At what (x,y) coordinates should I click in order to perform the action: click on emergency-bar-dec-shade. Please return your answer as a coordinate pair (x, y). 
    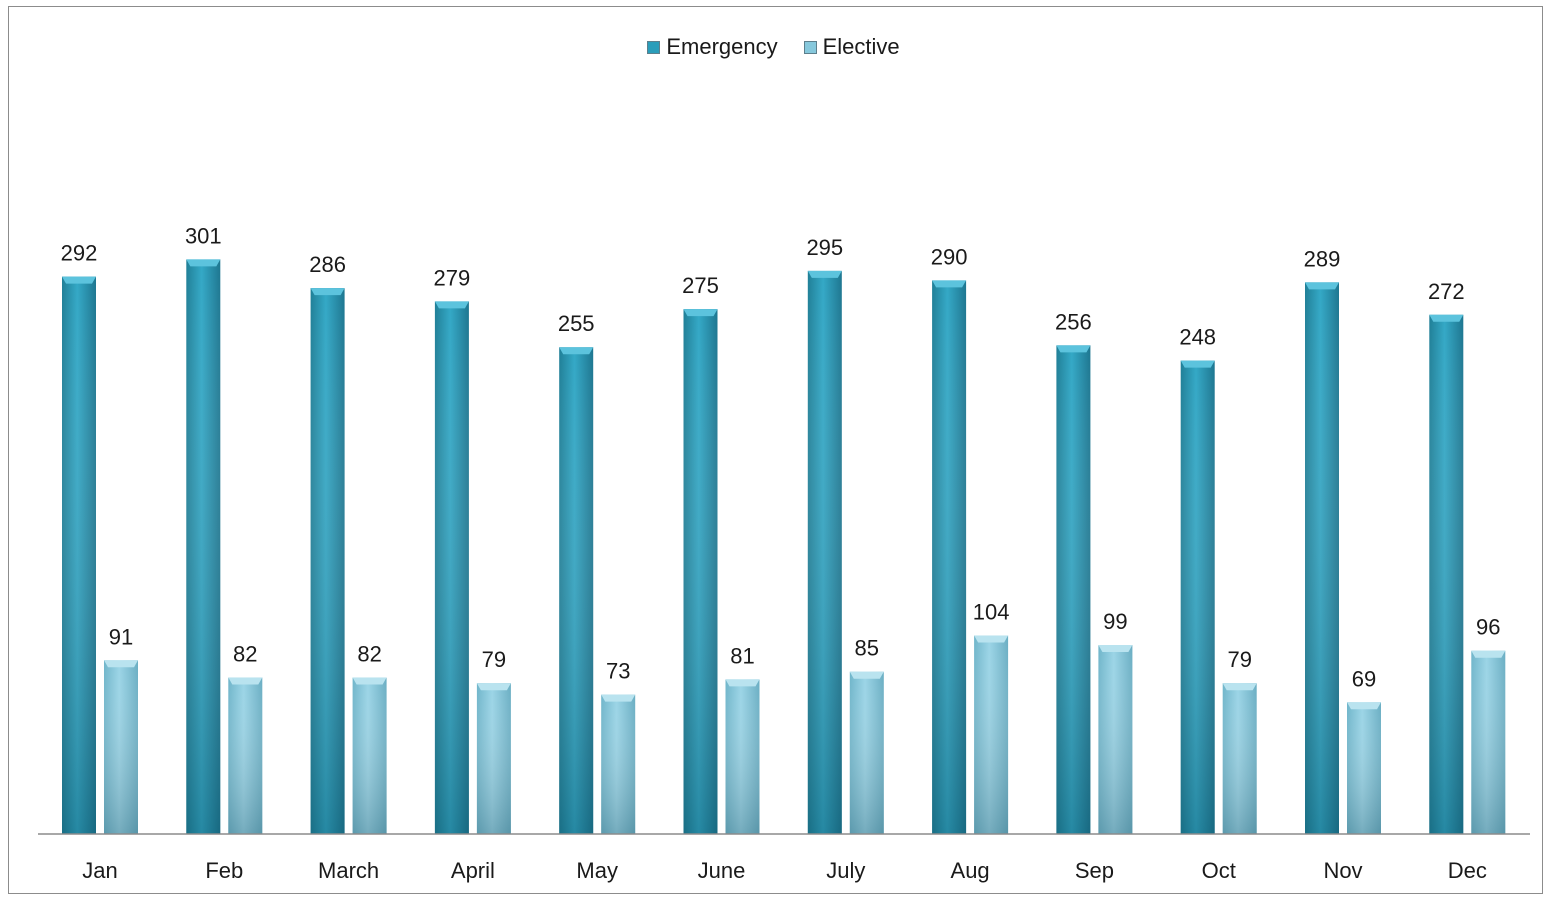
    Looking at the image, I should click on (1446, 574).